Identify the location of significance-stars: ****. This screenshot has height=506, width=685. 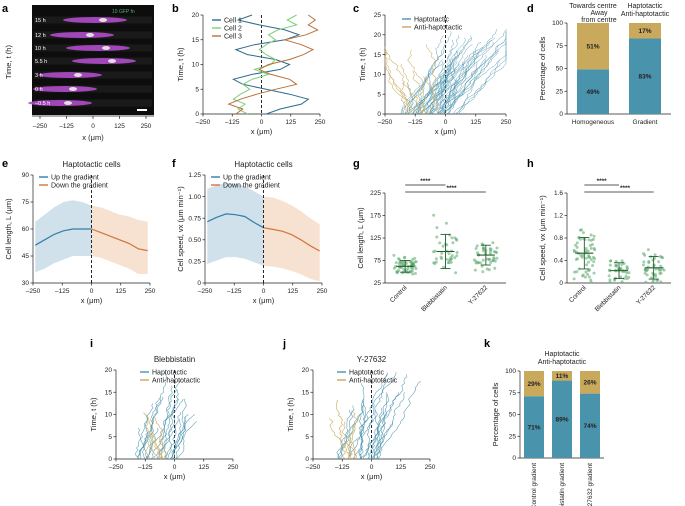
(451, 188).